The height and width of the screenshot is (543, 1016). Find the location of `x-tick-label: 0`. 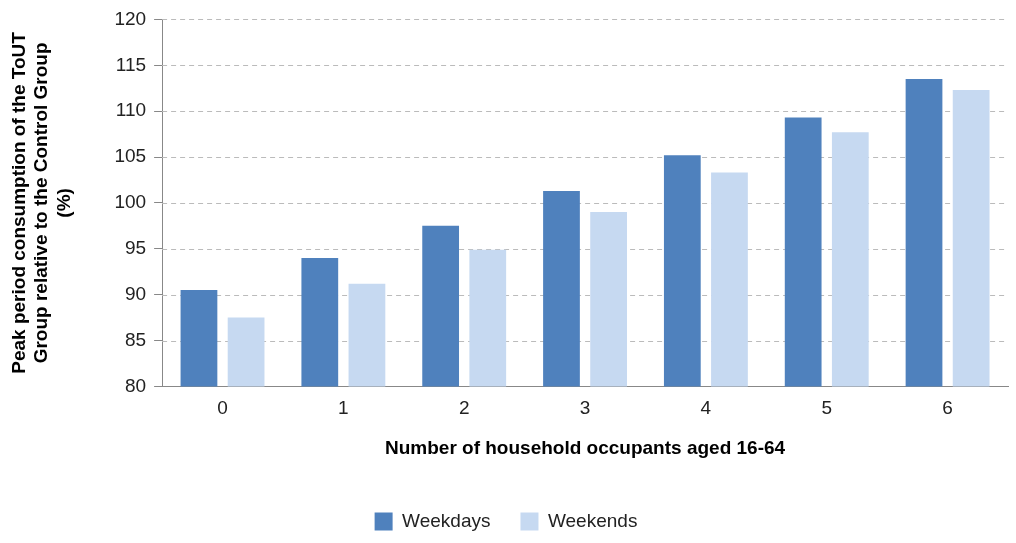

x-tick-label: 0 is located at coordinates (222, 408).